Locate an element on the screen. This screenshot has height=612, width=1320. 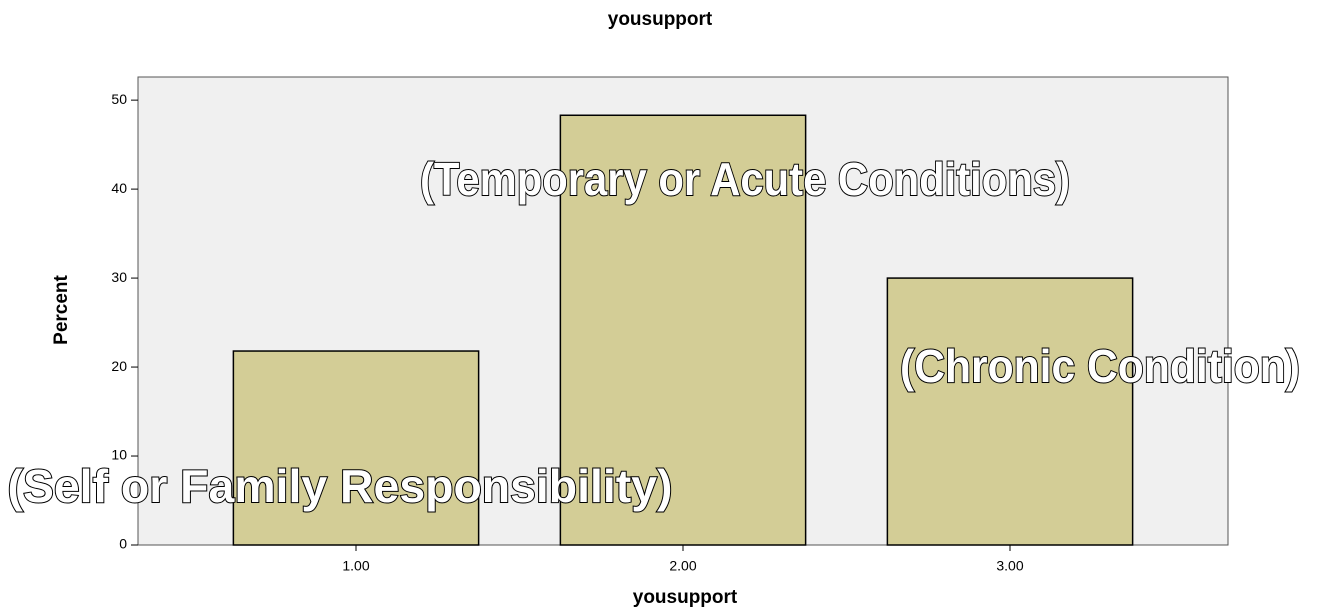
y-tick-label: 40 is located at coordinates (119, 188).